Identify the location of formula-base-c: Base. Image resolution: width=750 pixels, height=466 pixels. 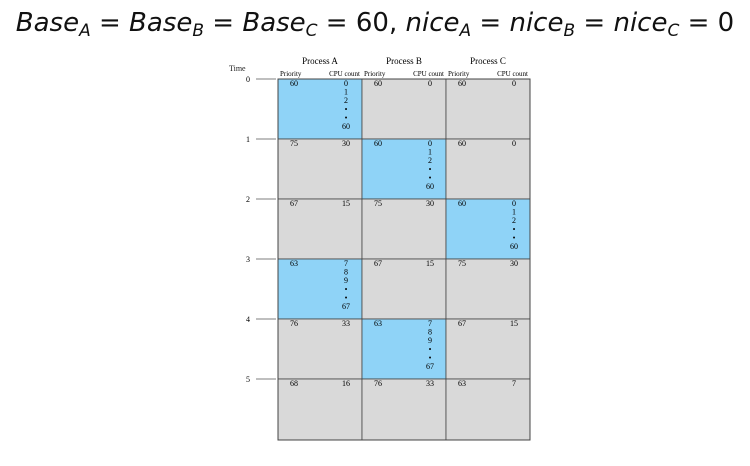
(274, 23).